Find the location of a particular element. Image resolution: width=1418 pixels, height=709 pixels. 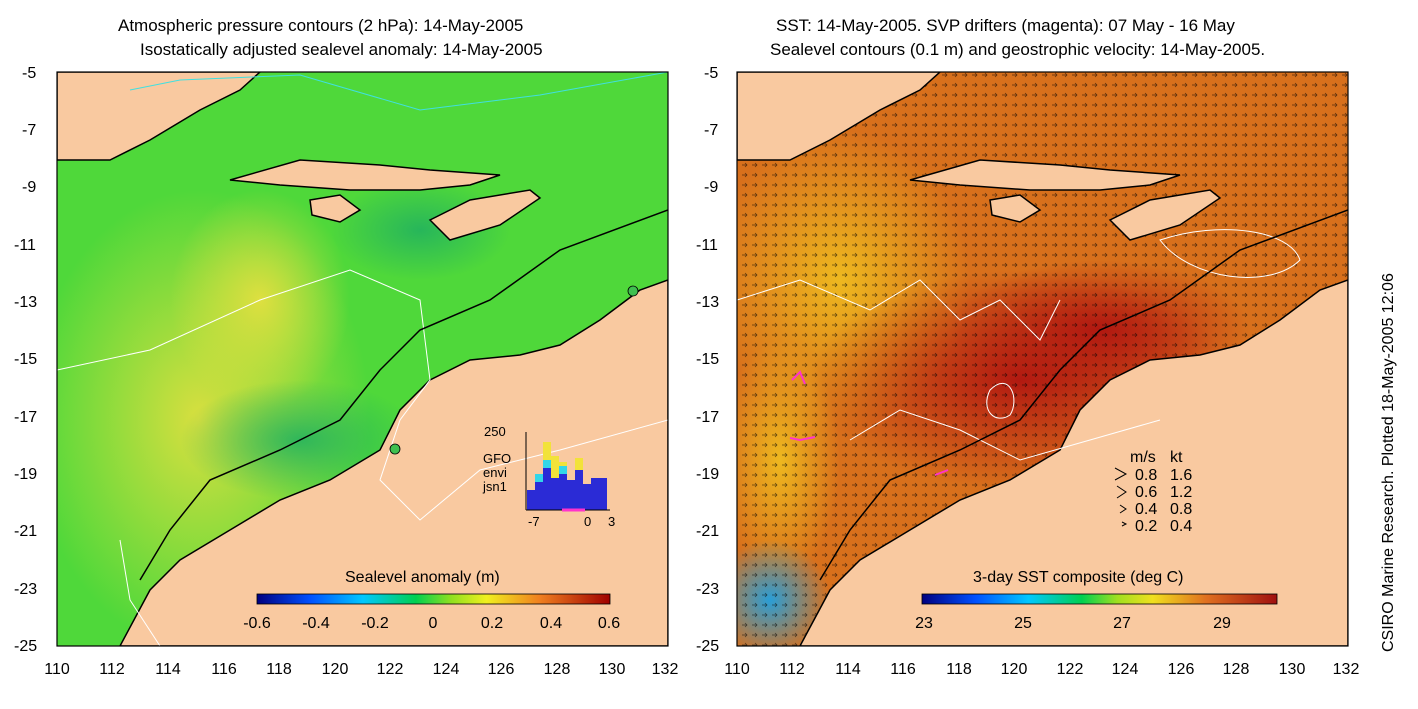

right-y-axis: -5 -7 -9 -11 -13 -15 -17 -19 -21 -23 -25 is located at coordinates (707, 360).